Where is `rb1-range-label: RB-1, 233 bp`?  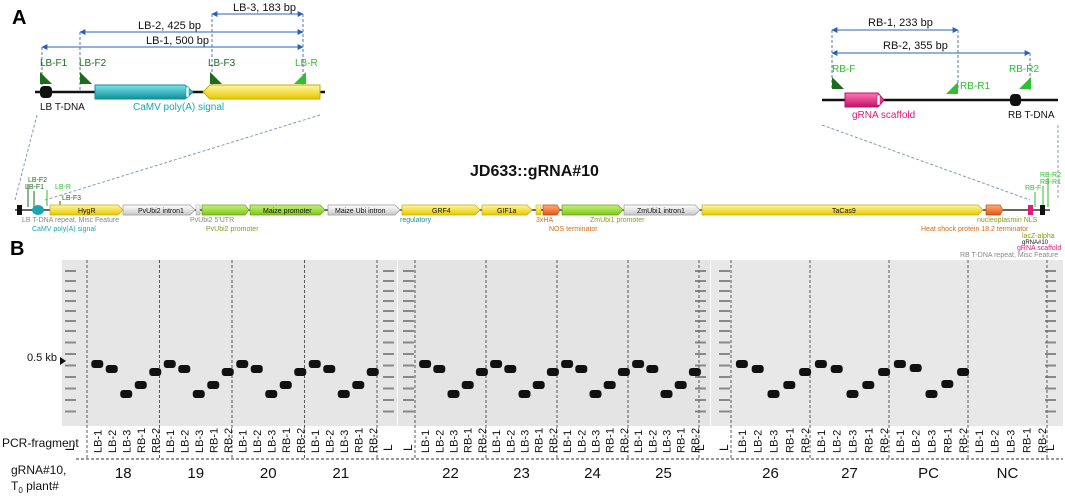
rb1-range-label: RB-1, 233 bp is located at coordinates (900, 23).